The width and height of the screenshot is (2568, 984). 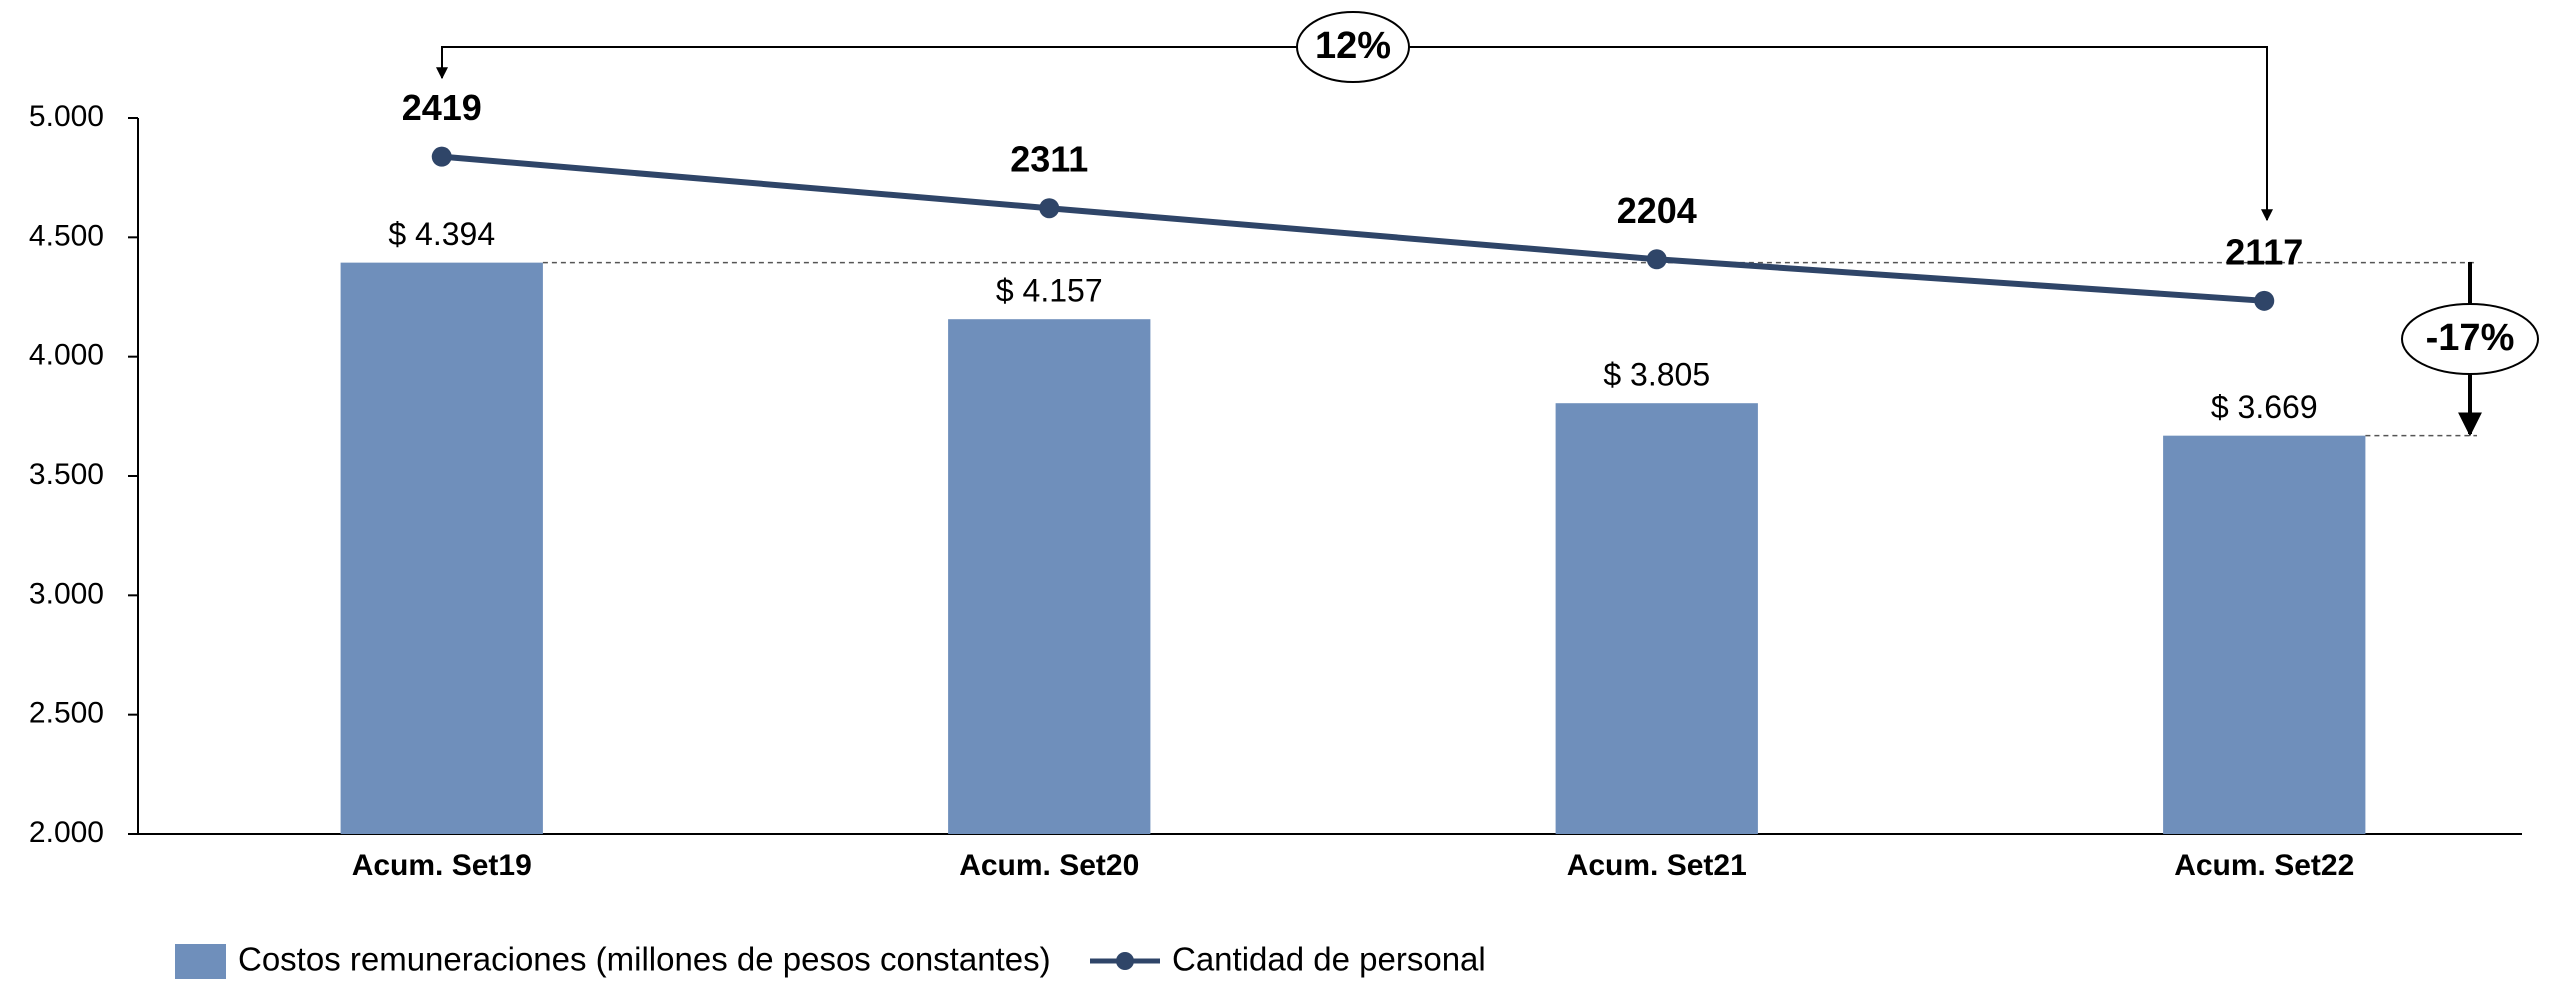 I want to click on legend-marker, so click(x=1125, y=961).